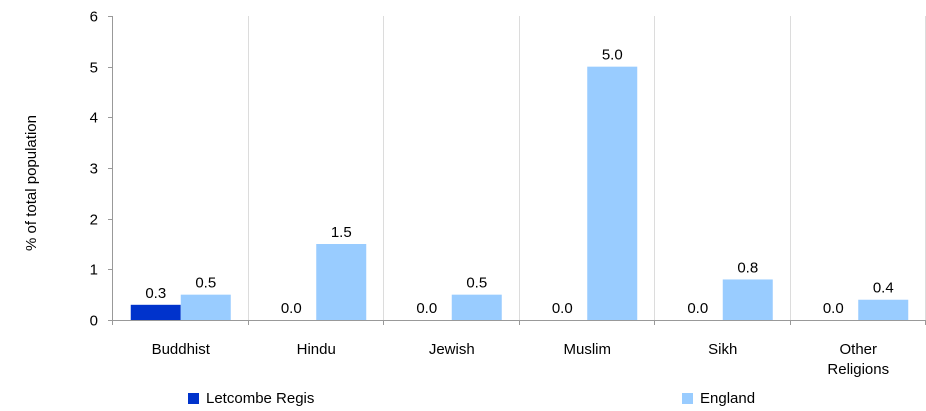  Describe the element at coordinates (612, 55) in the screenshot. I see `data-label: 5.0` at that location.